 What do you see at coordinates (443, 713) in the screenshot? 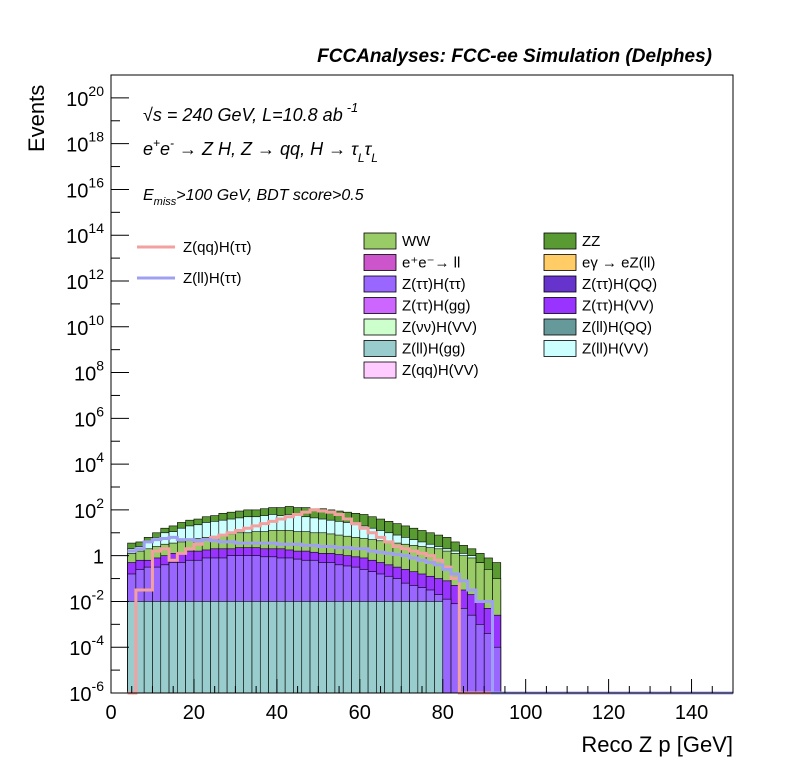
I see `x-tick-label: 80` at bounding box center [443, 713].